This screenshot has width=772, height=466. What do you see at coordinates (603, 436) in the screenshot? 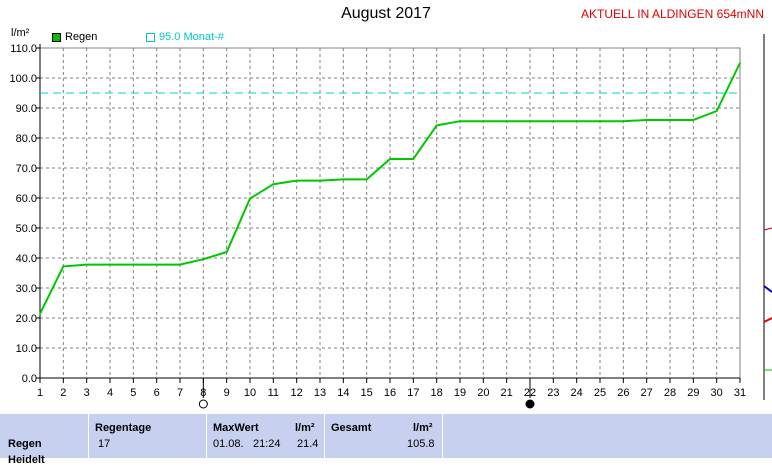
I see `cell-empty` at bounding box center [603, 436].